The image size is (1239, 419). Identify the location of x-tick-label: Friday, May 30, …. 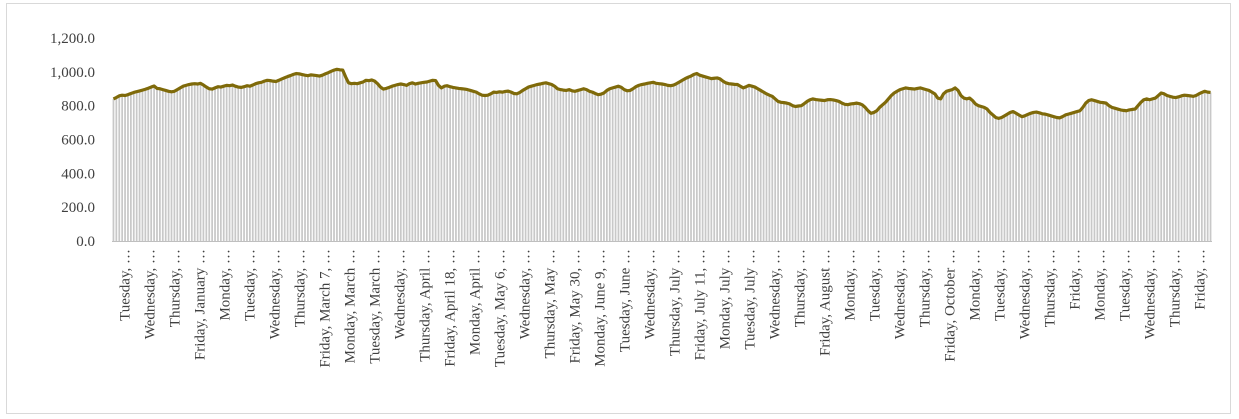
(576, 306).